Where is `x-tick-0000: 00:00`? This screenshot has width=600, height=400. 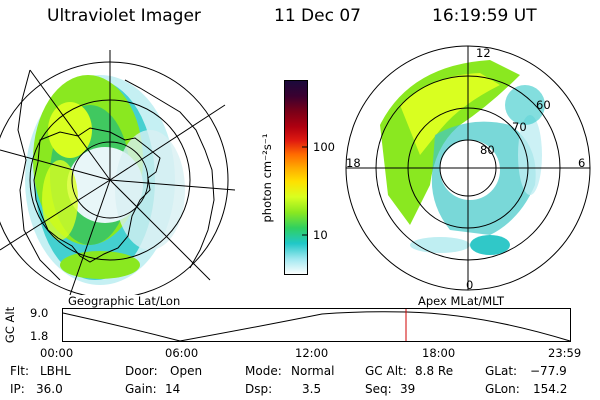
x-tick-0000: 00:00 is located at coordinates (57, 353).